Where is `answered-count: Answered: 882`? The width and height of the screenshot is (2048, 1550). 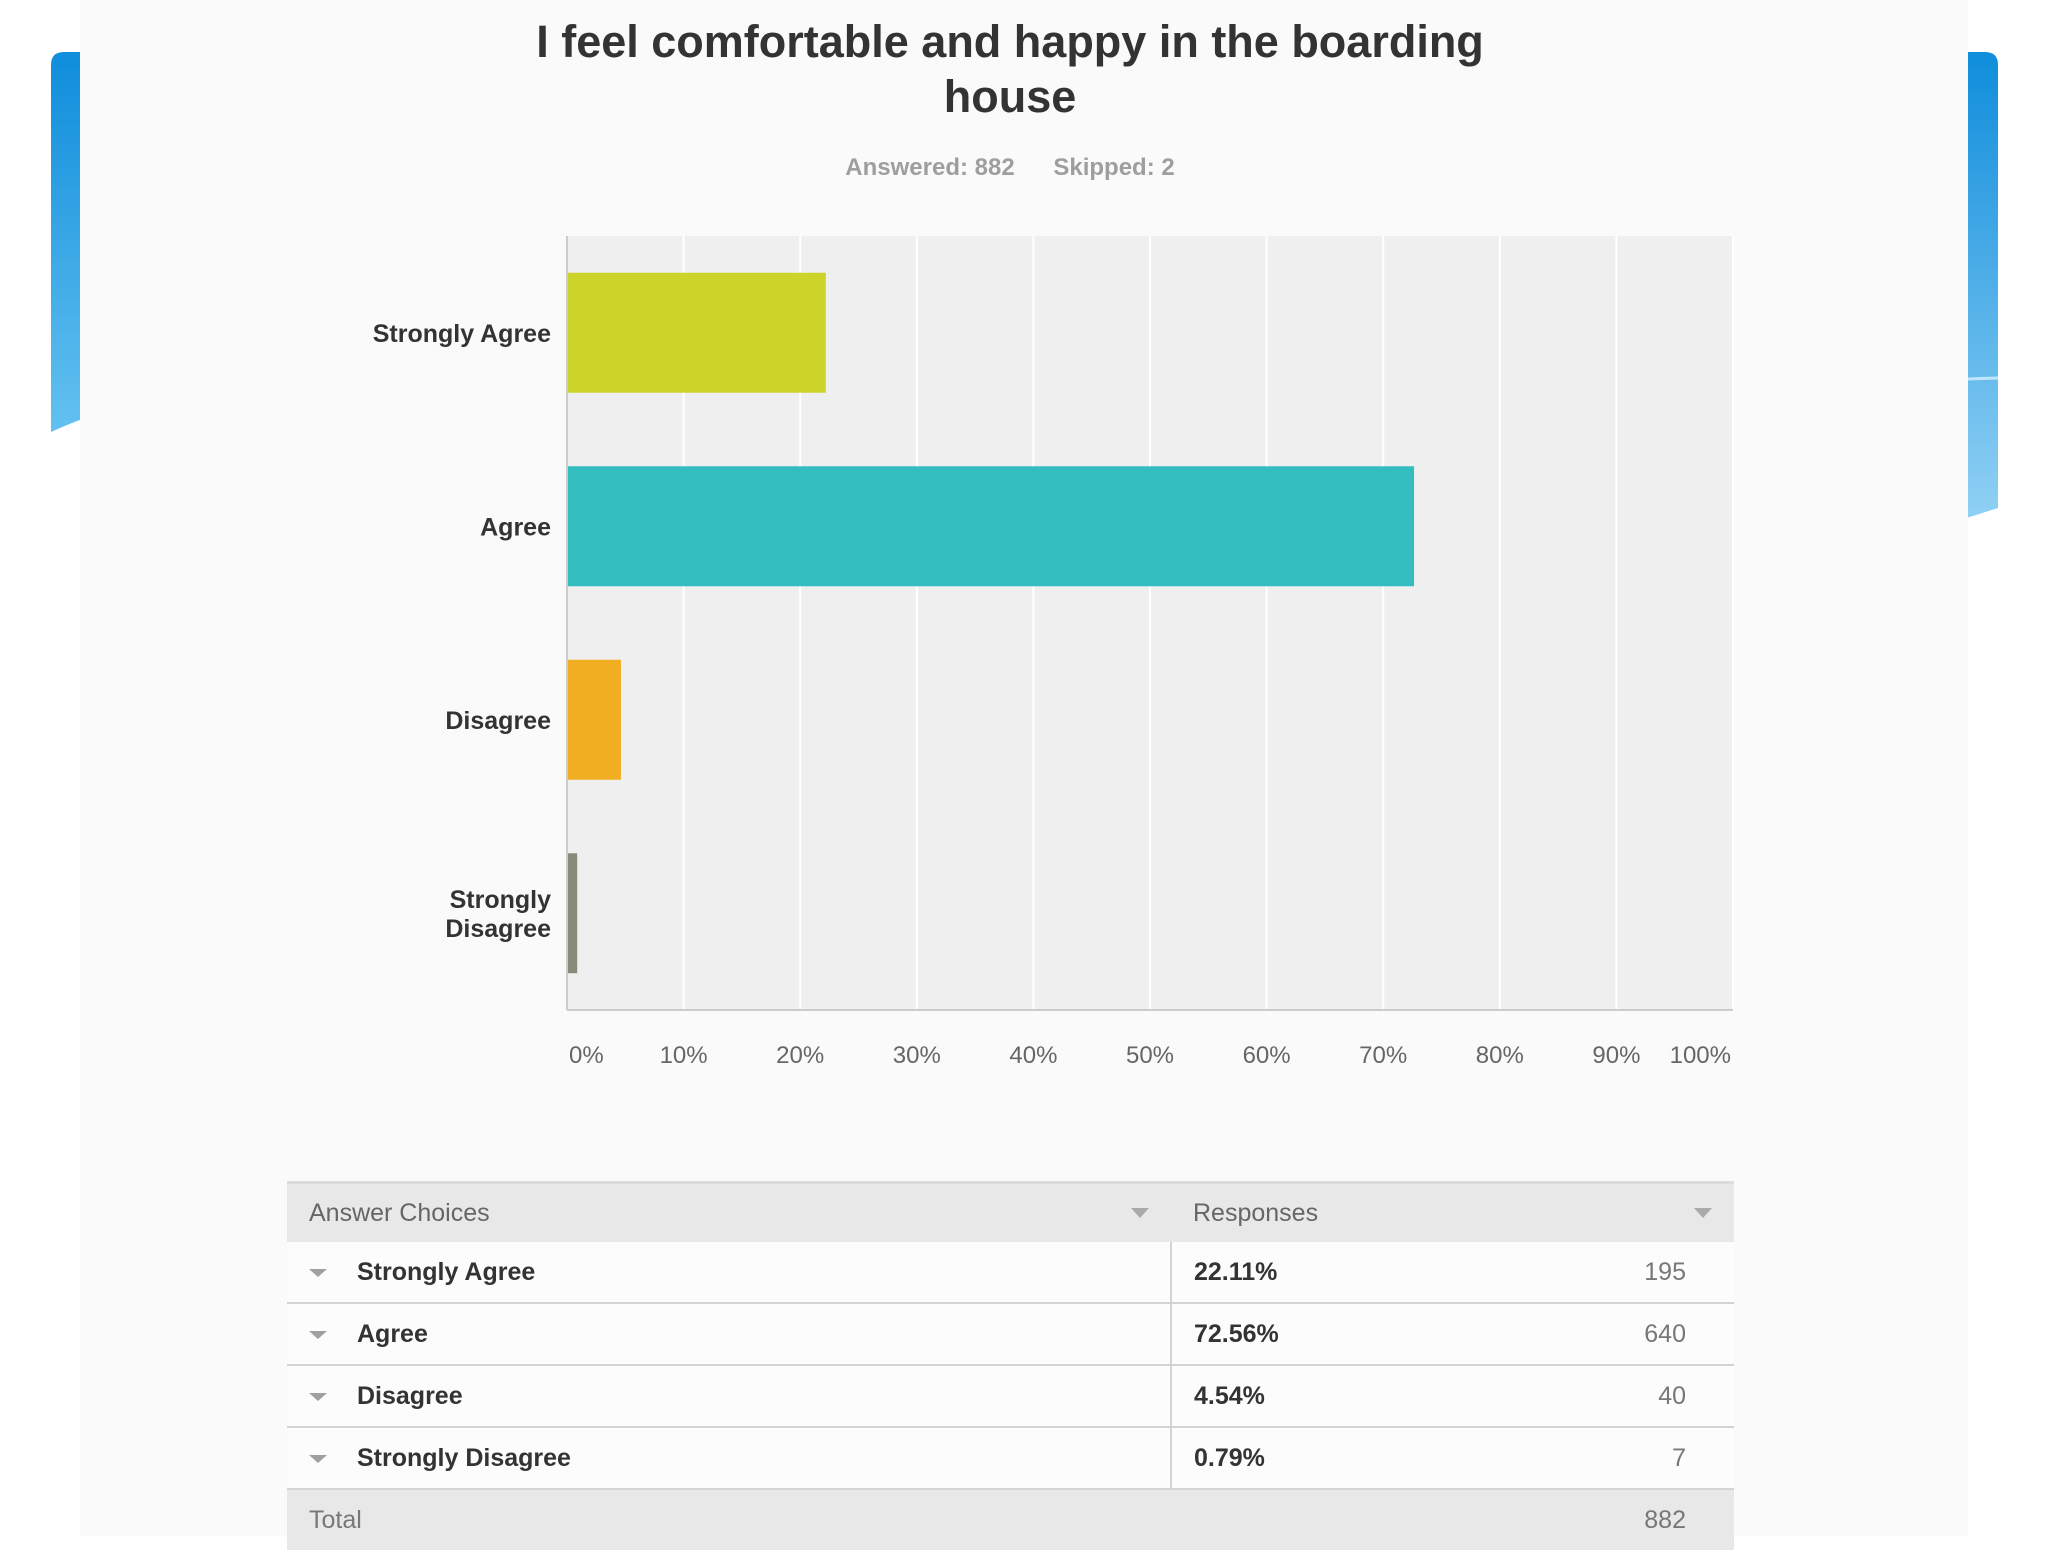 answered-count: Answered: 882 is located at coordinates (930, 167).